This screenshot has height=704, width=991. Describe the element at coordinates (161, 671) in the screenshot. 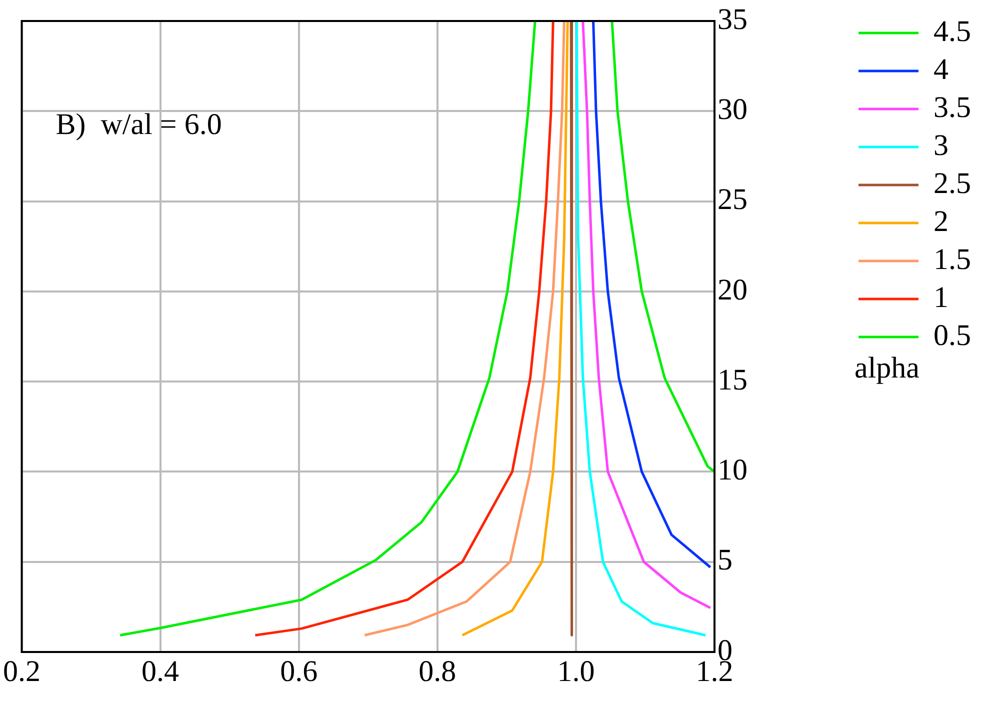

I see `x-tick-label: 0.4` at that location.